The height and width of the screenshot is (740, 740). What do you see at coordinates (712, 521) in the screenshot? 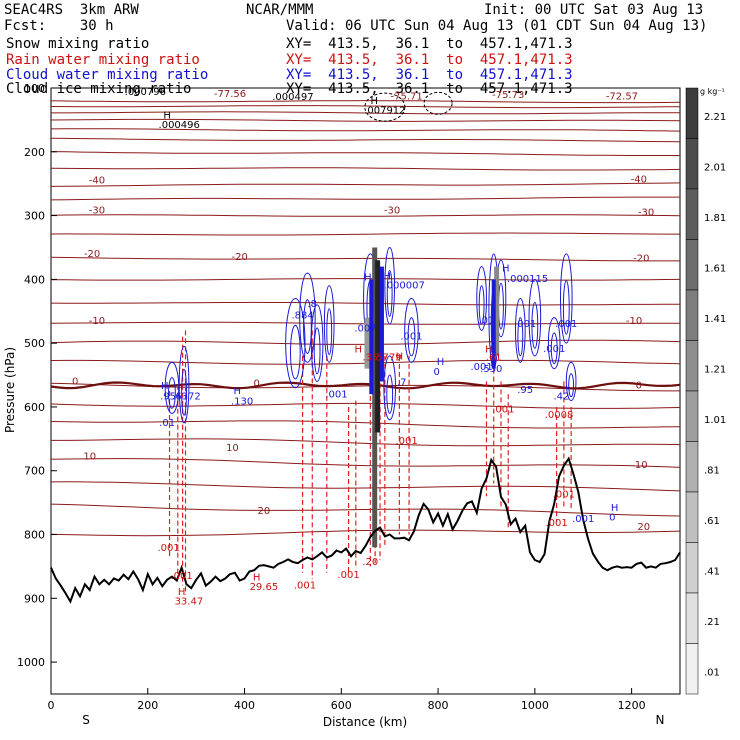
I see `colorbar-level-label: .61` at bounding box center [712, 521].